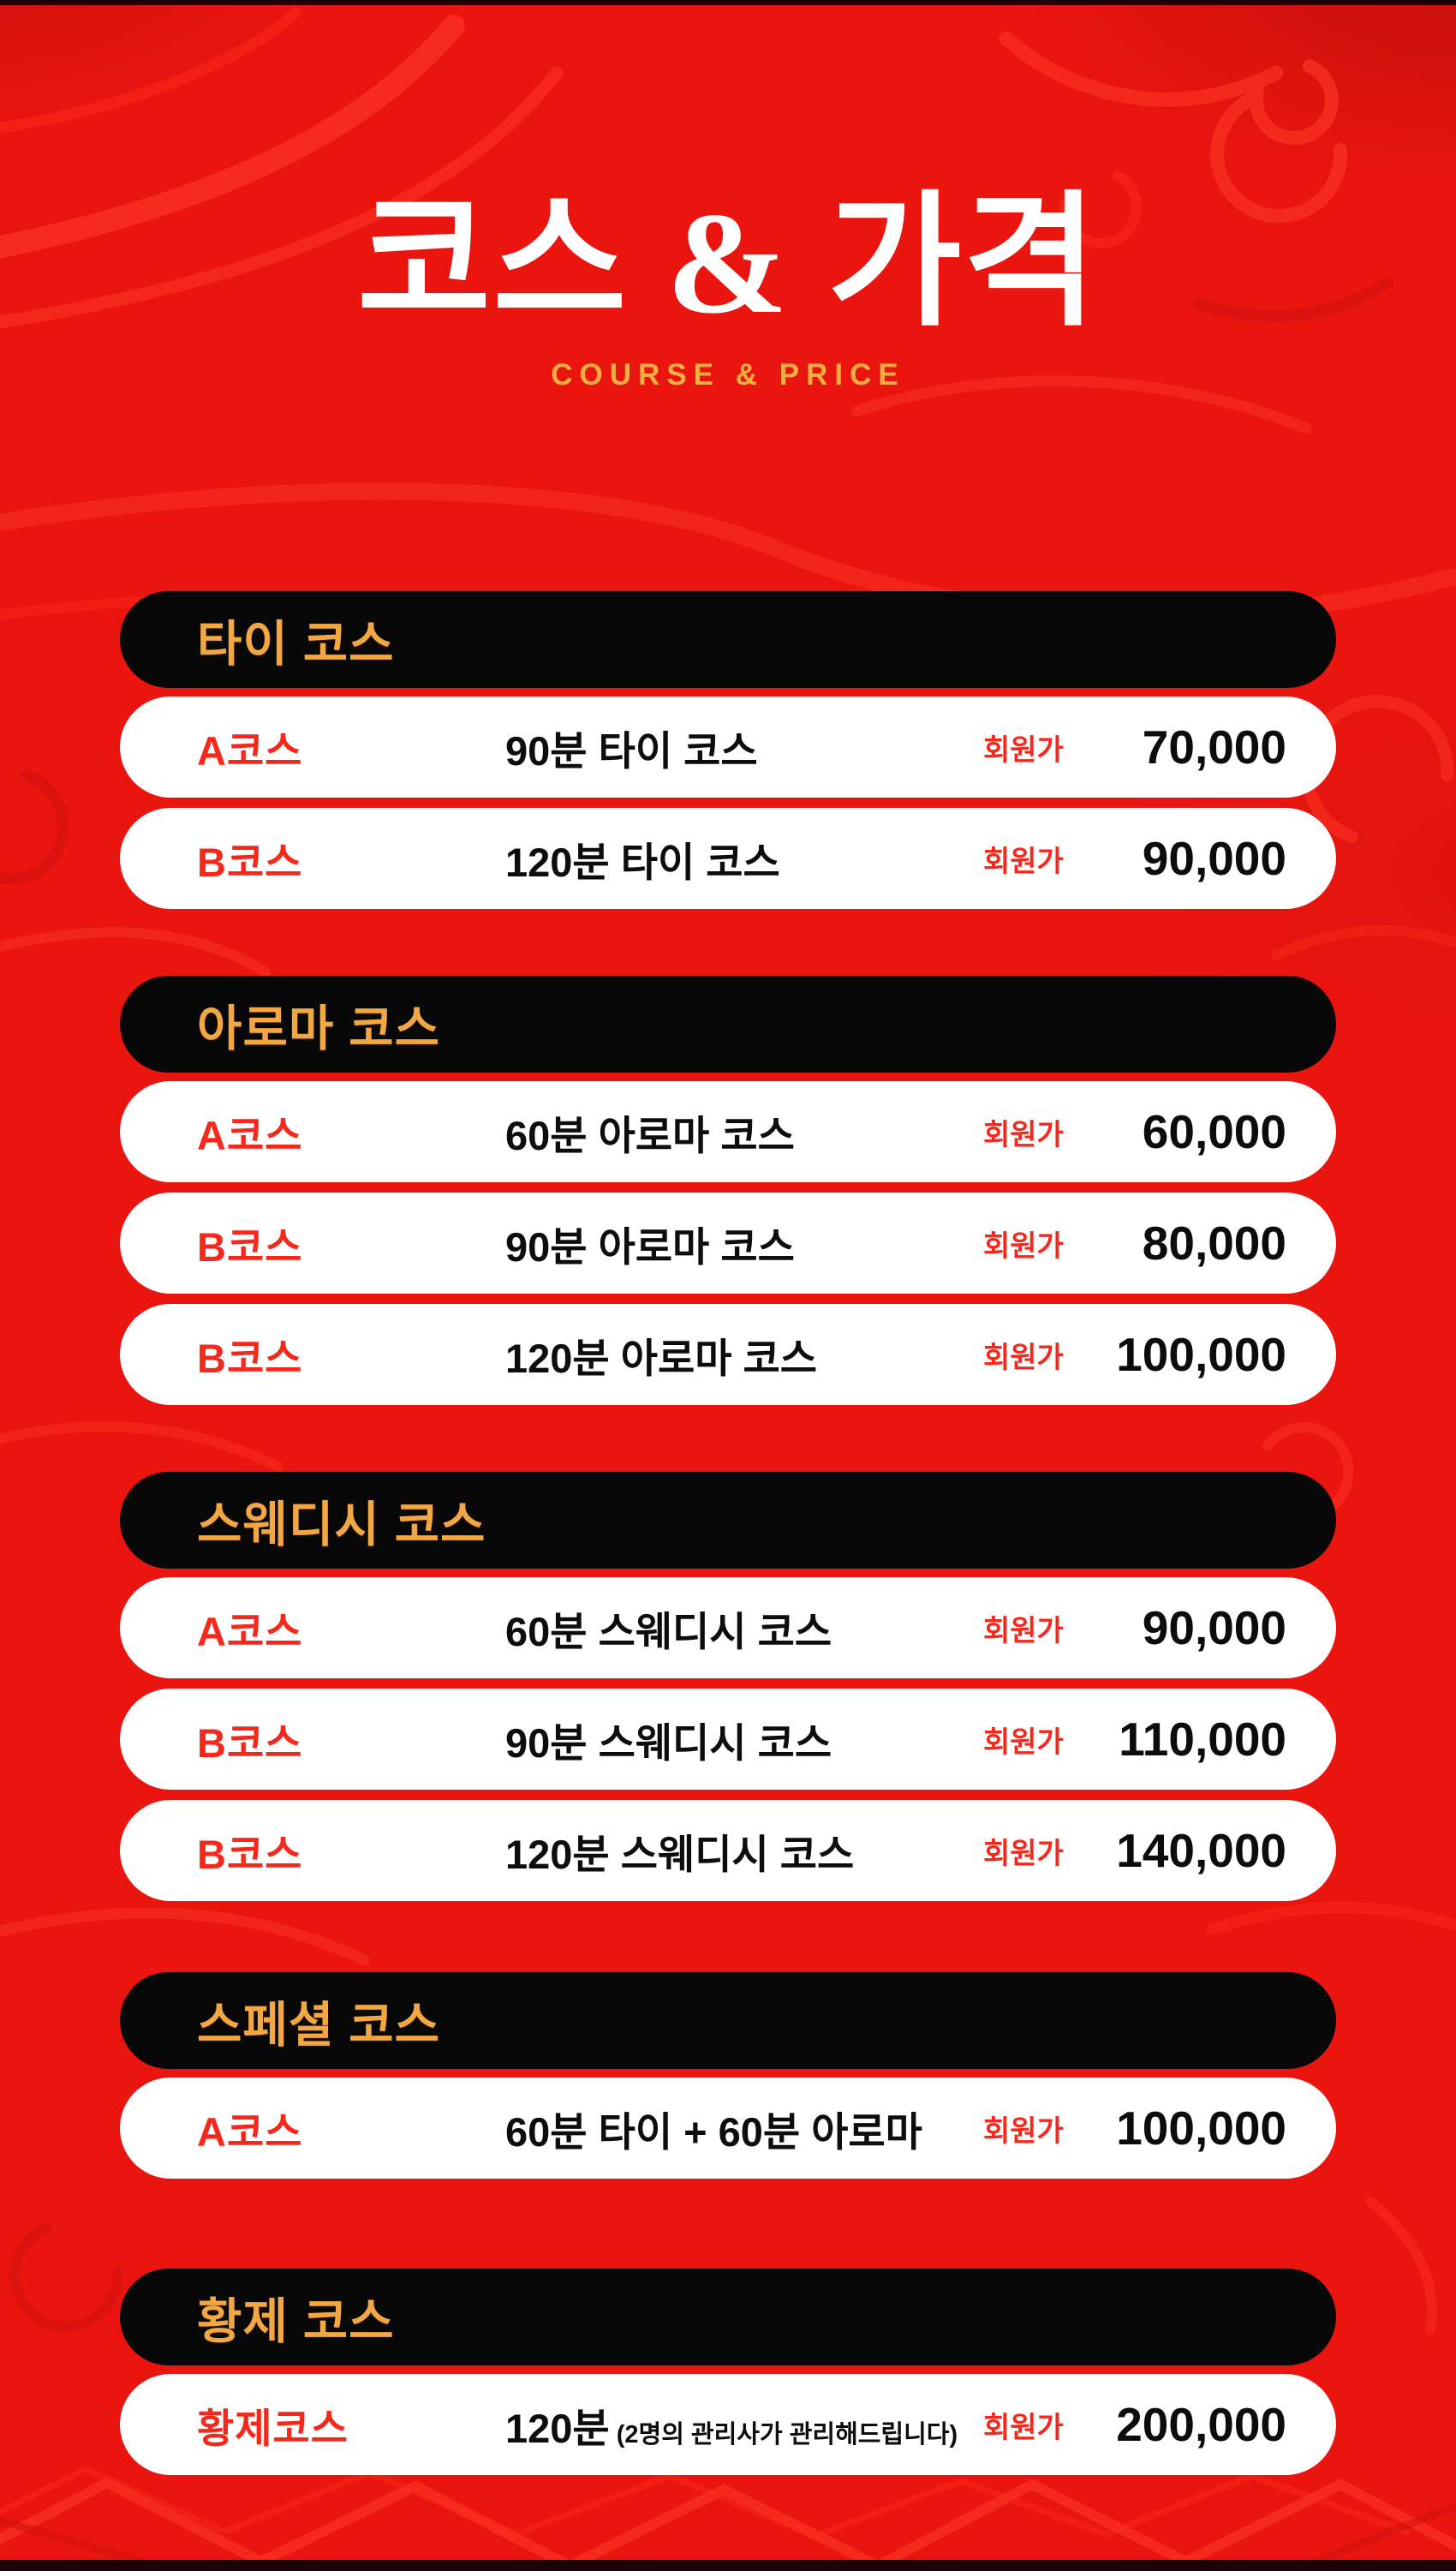 This screenshot has width=1456, height=2571. I want to click on course-row: B코스 120분 타이 코스 회원가 90,000, so click(728, 858).